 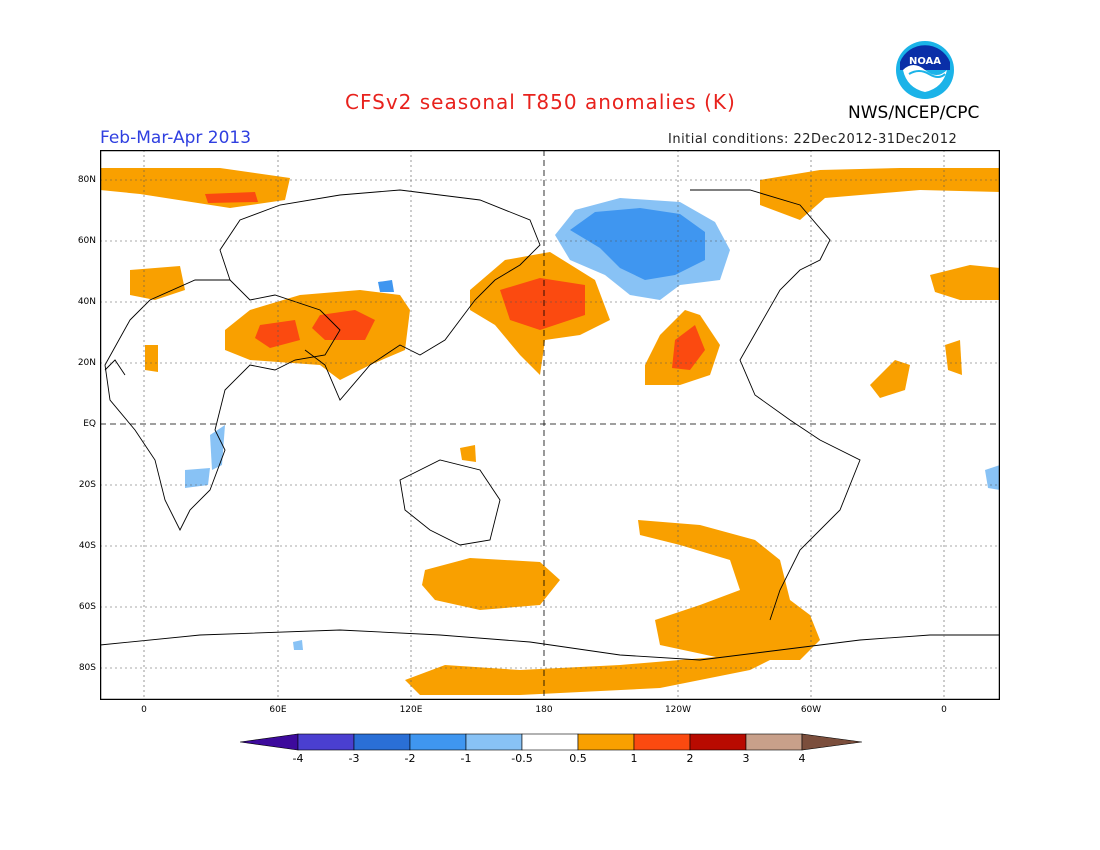 What do you see at coordinates (87, 607) in the screenshot?
I see `lat-label: 60S` at bounding box center [87, 607].